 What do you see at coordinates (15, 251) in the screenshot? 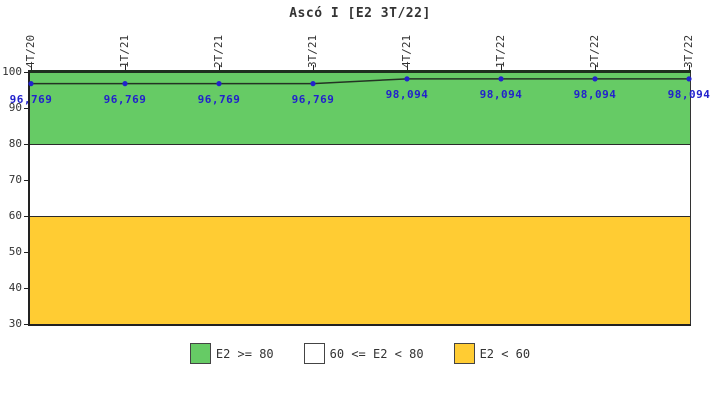
I see `y-axis-label: 50` at bounding box center [15, 251].